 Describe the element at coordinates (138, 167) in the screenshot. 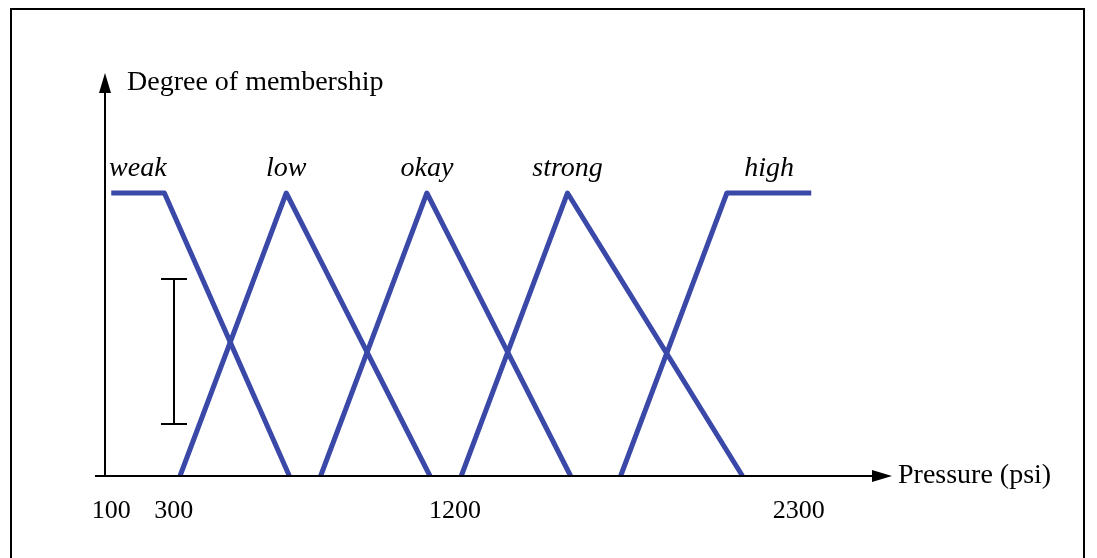

I see `series-label: weak` at that location.